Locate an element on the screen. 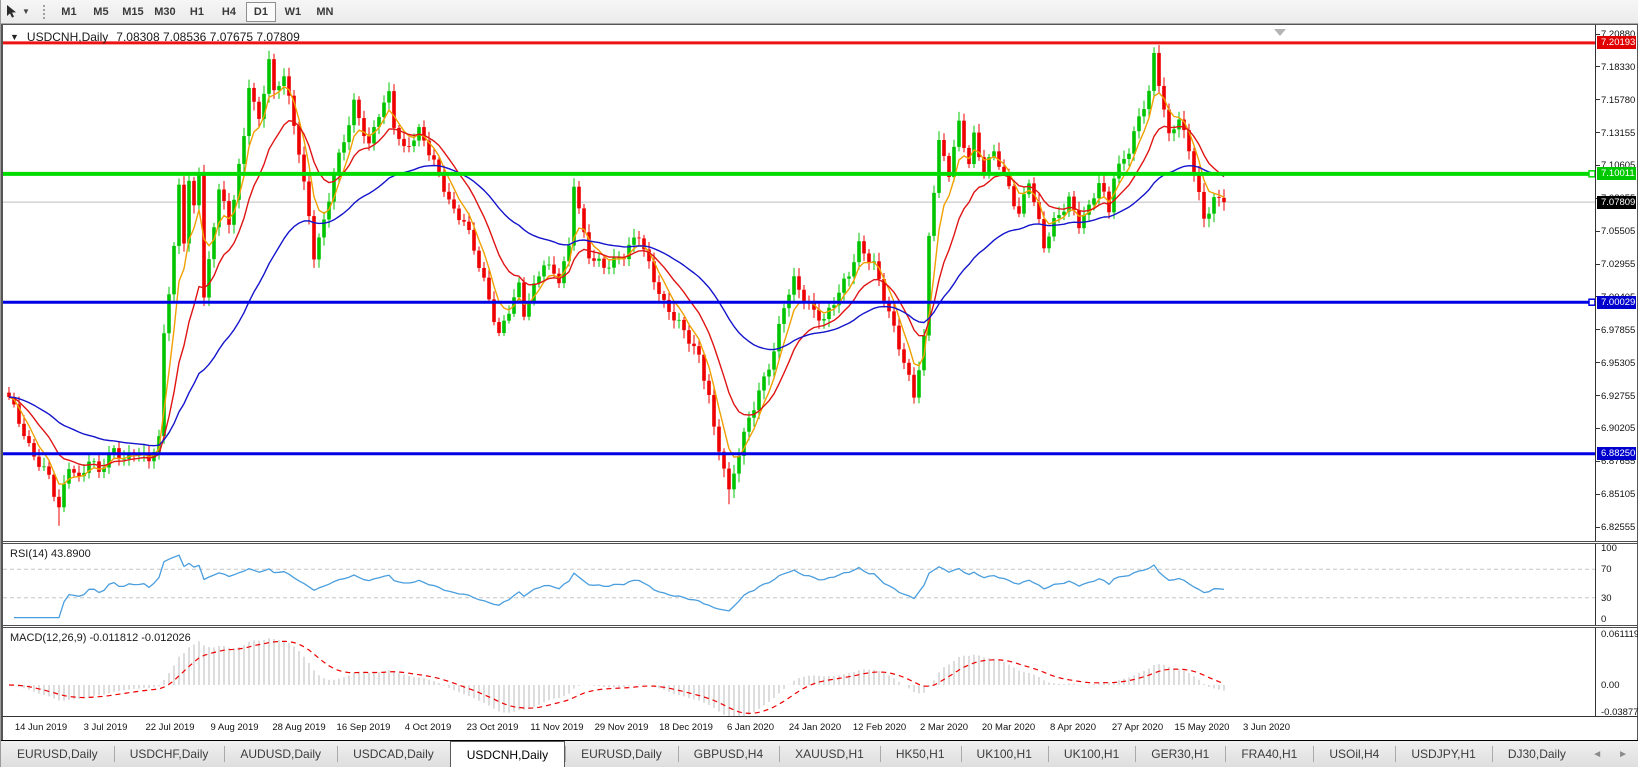  timeframe-button-m5: M5 is located at coordinates (101, 11).